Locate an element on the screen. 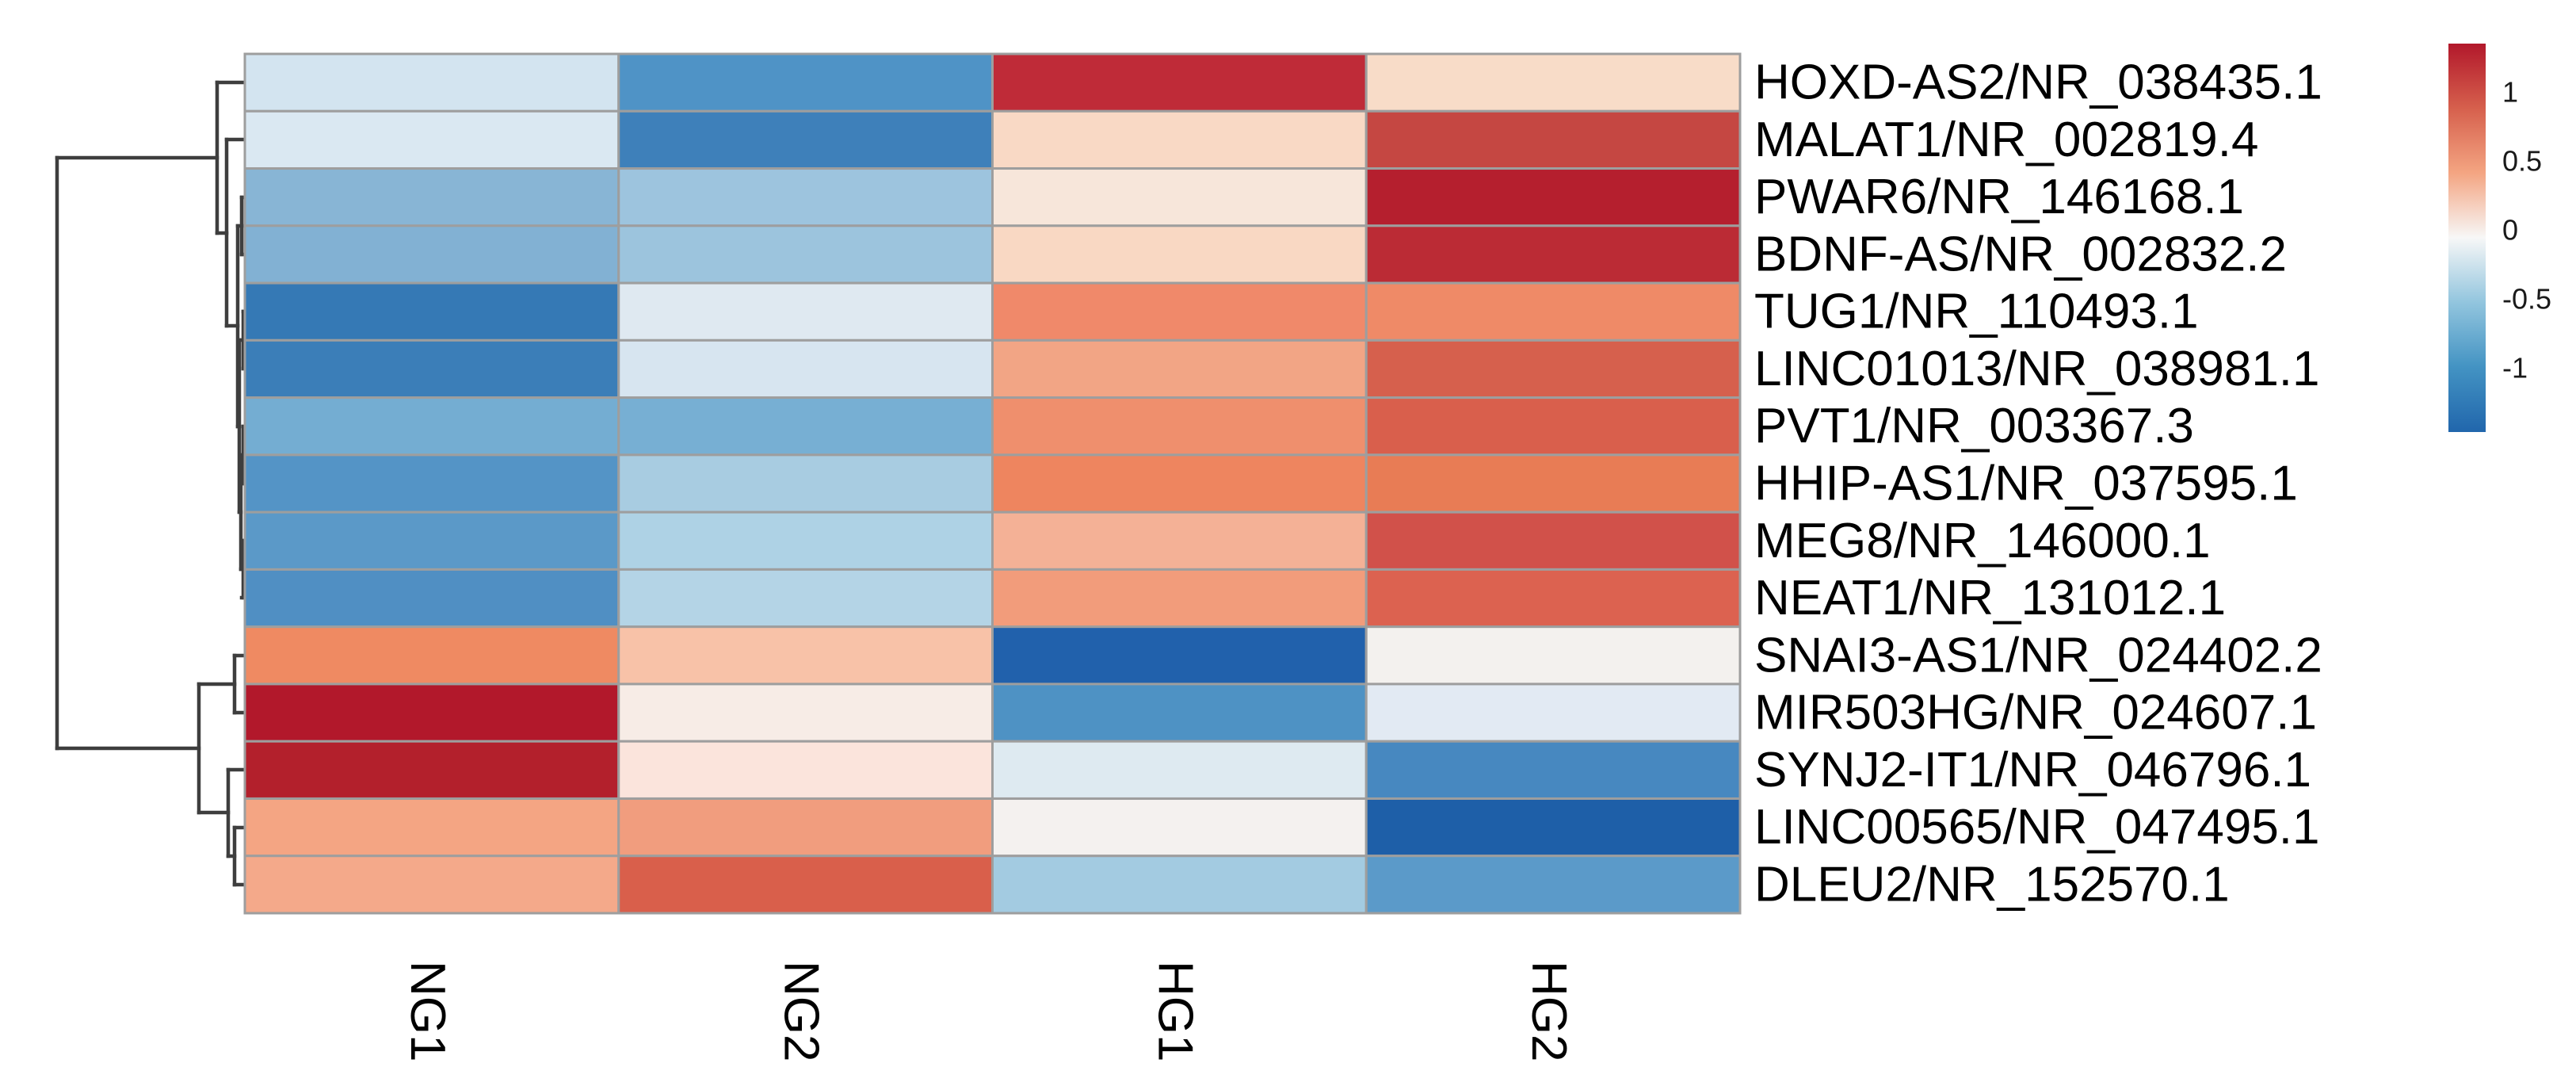 This screenshot has height=1086, width=2576. row-label: MIR503HG/NR_024607.1 is located at coordinates (2035, 713).